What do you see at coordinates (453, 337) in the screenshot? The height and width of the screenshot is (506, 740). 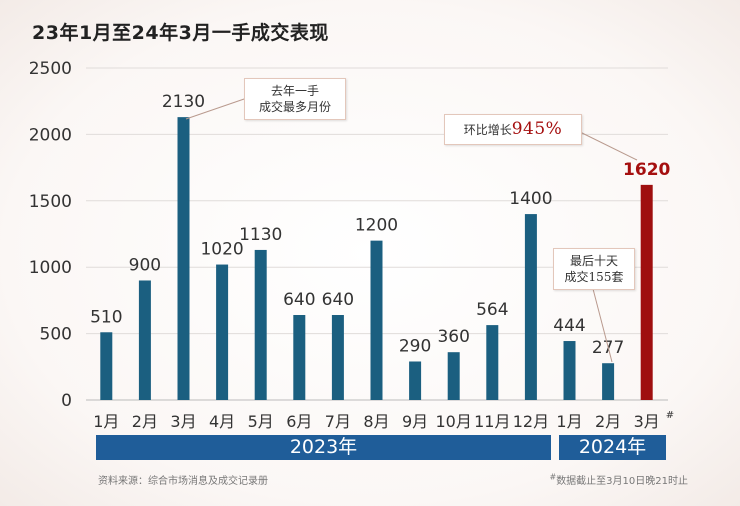 I see `value-label: 360` at bounding box center [453, 337].